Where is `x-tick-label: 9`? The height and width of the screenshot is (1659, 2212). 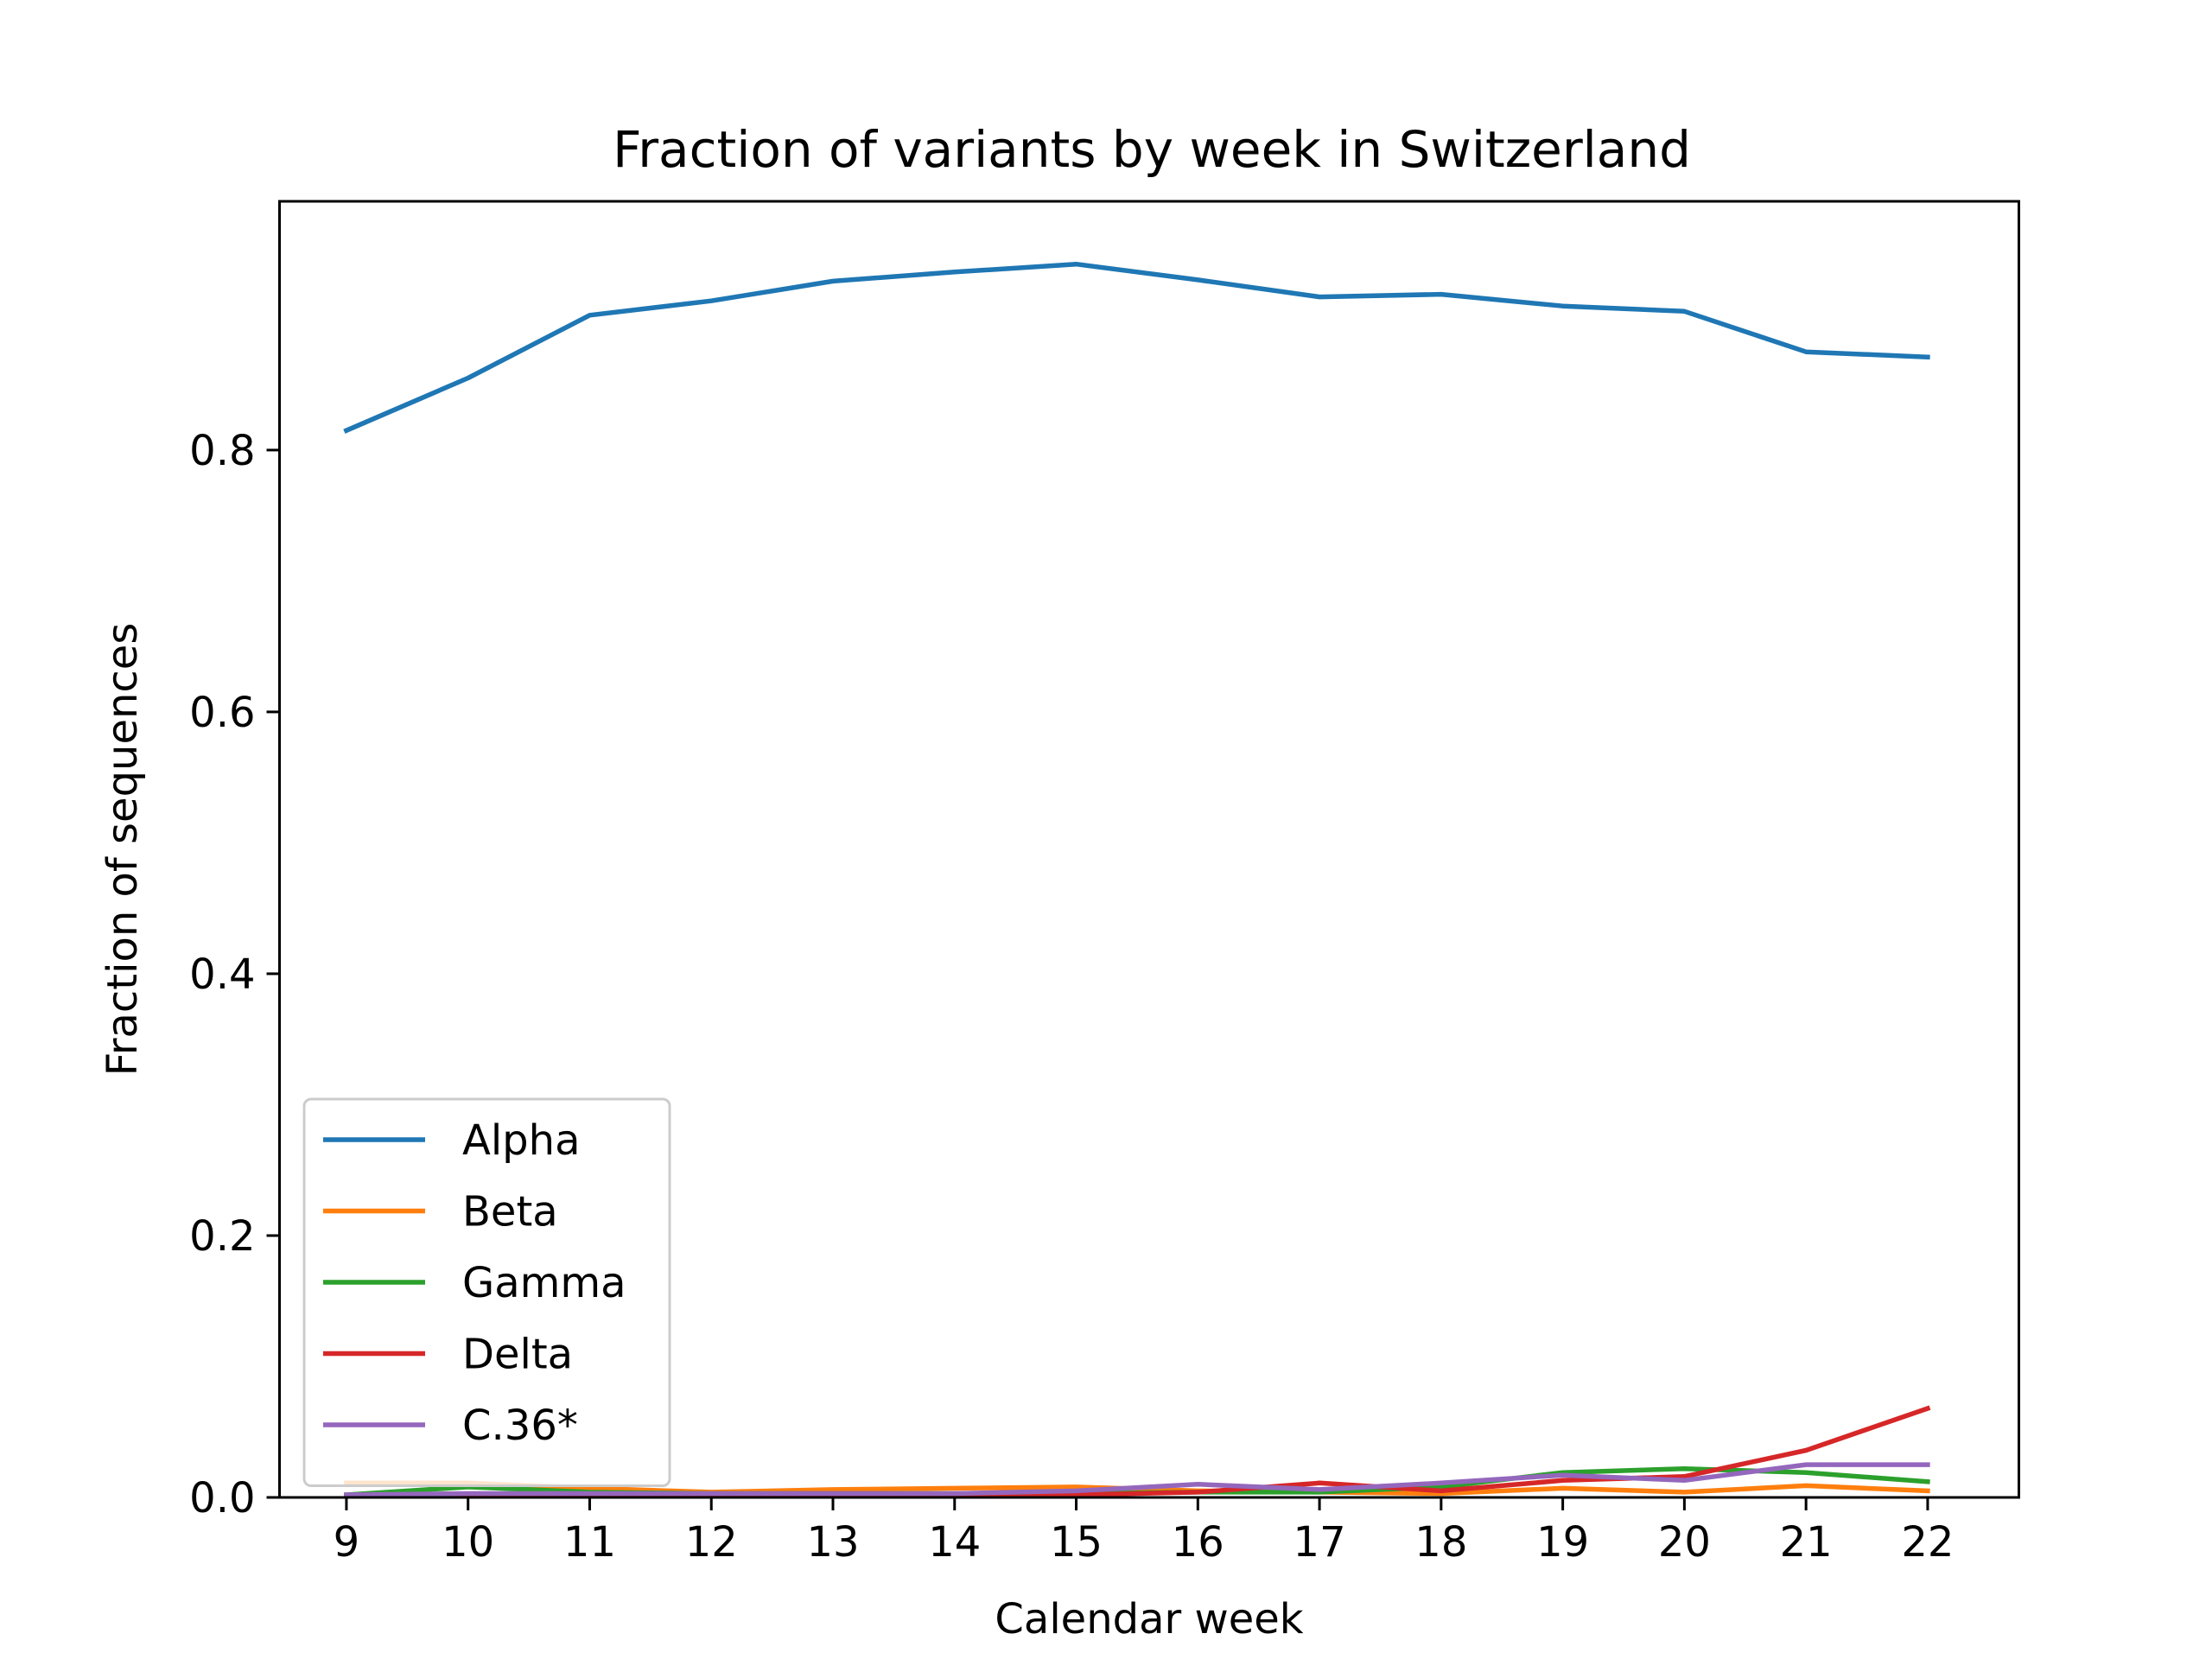 x-tick-label: 9 is located at coordinates (347, 1542).